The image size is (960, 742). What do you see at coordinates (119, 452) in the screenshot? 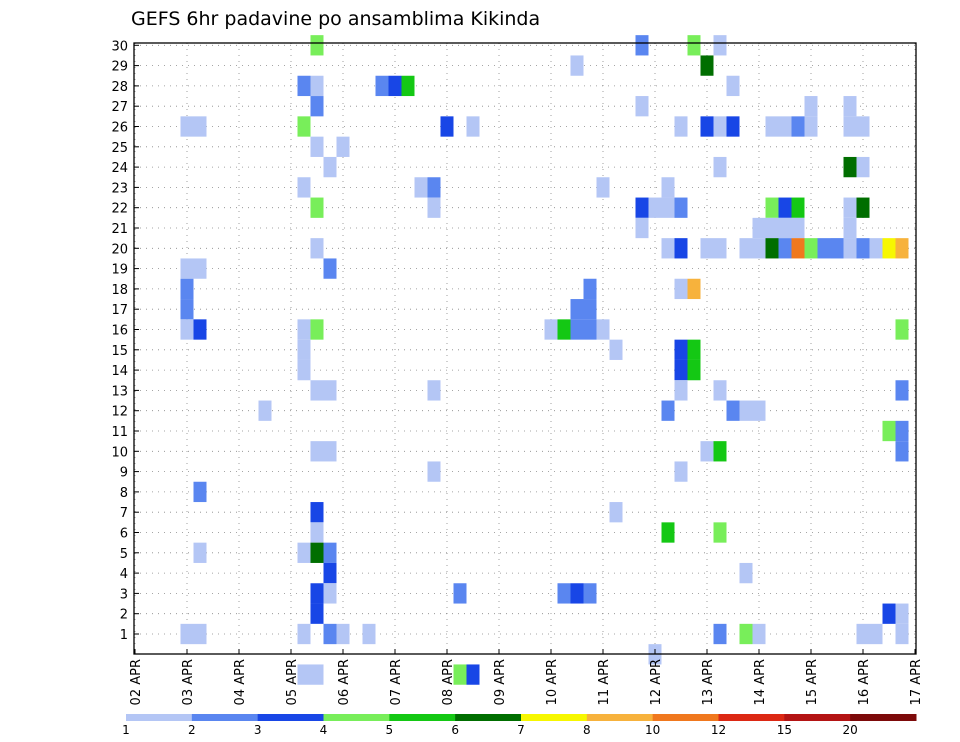
I see `y-tick-label: 10` at bounding box center [119, 452].